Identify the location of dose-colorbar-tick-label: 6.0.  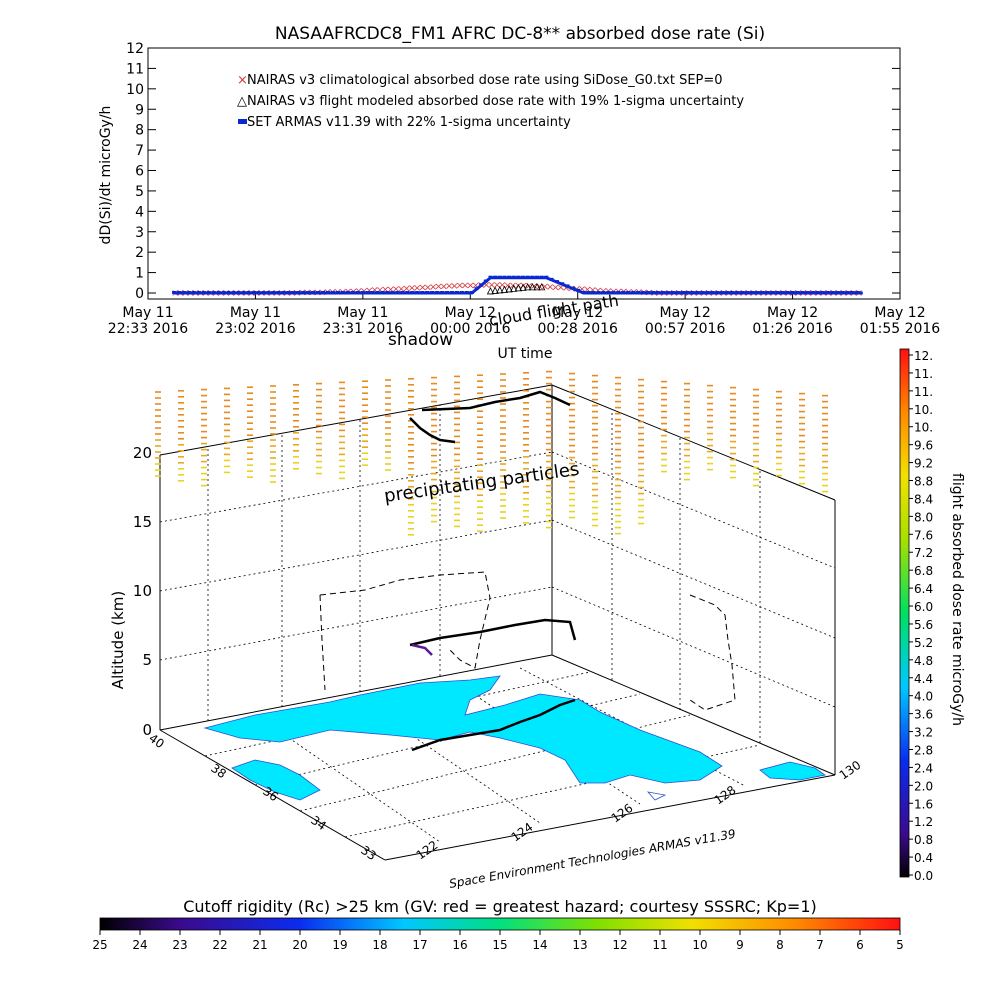
(923, 607).